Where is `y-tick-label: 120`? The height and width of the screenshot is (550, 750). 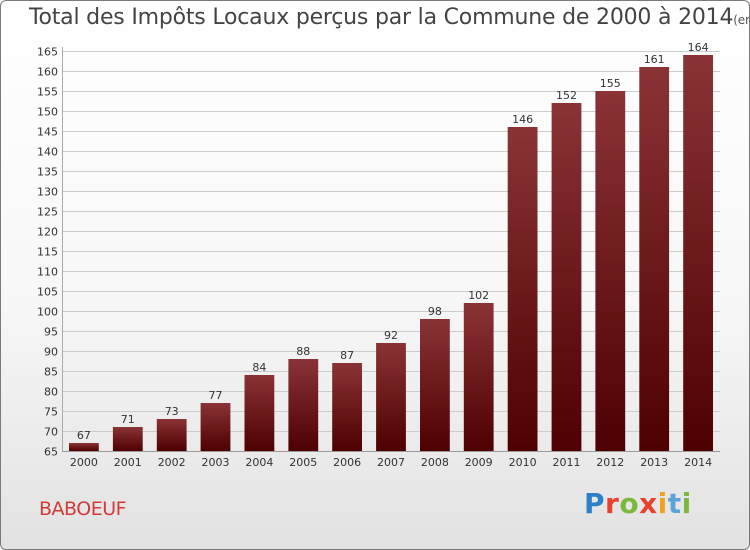
y-tick-label: 120 is located at coordinates (47, 232).